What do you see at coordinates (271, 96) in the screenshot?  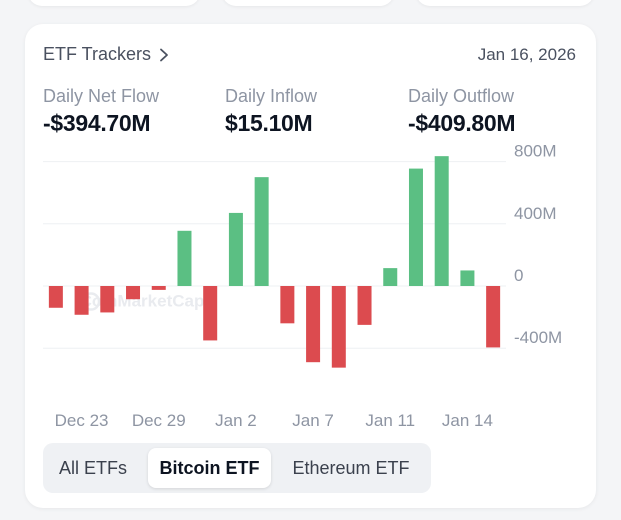 I see `stat-label: Daily Inflow` at bounding box center [271, 96].